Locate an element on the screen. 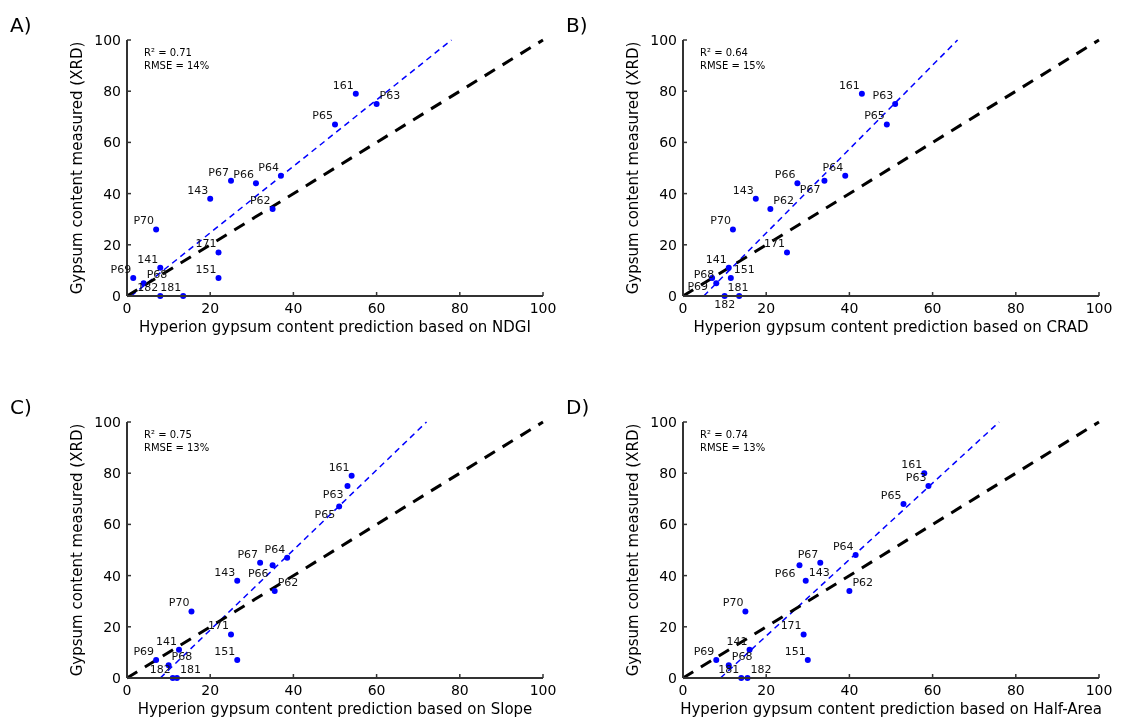 The image size is (1122, 727). x-axis-title: Hyperion gypsum content prediction based on NDGI is located at coordinates (335, 327).